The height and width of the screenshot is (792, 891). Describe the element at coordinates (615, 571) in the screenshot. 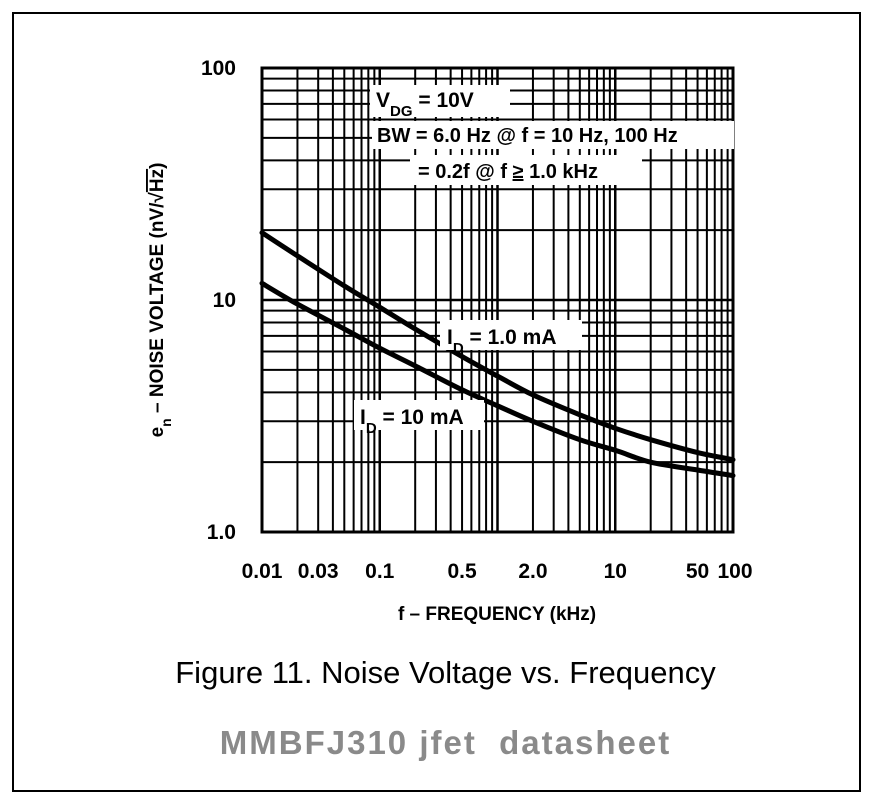

I see `x-tick-label: 10` at that location.